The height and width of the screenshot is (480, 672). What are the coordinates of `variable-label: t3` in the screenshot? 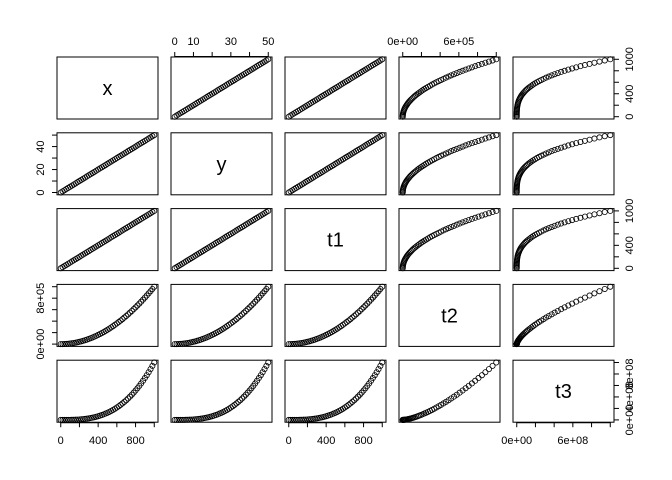 It's located at (563, 392).